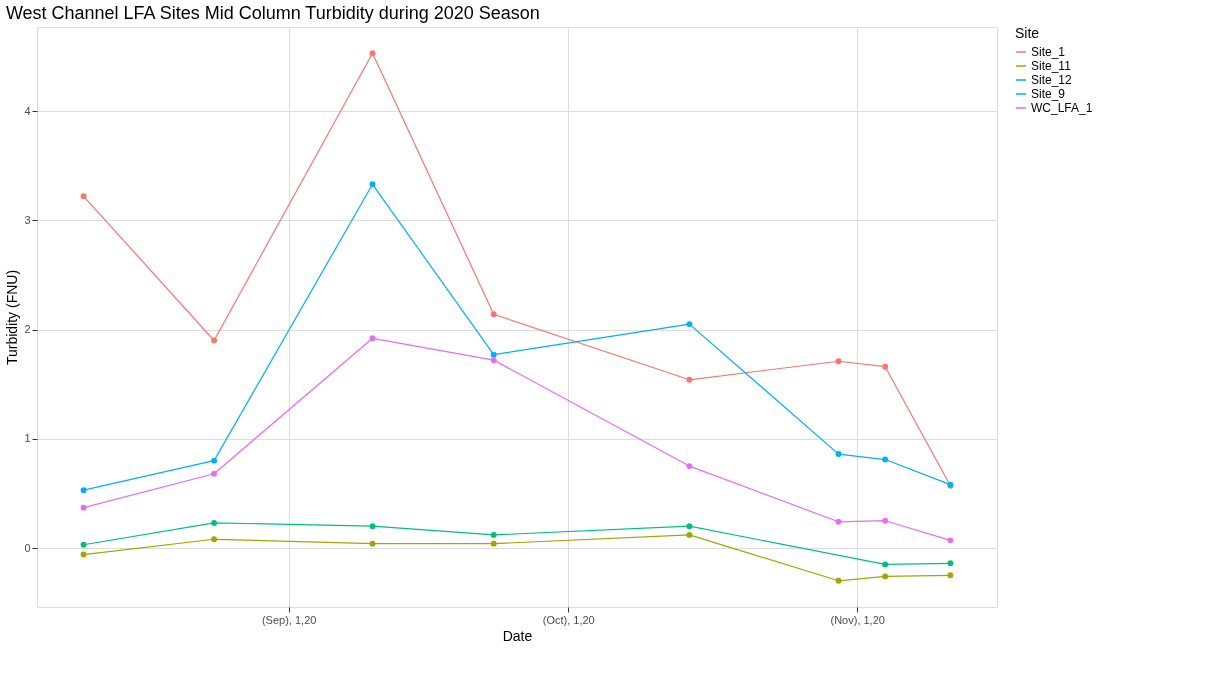  Describe the element at coordinates (517, 635) in the screenshot. I see `x-axis-title: Date` at that location.